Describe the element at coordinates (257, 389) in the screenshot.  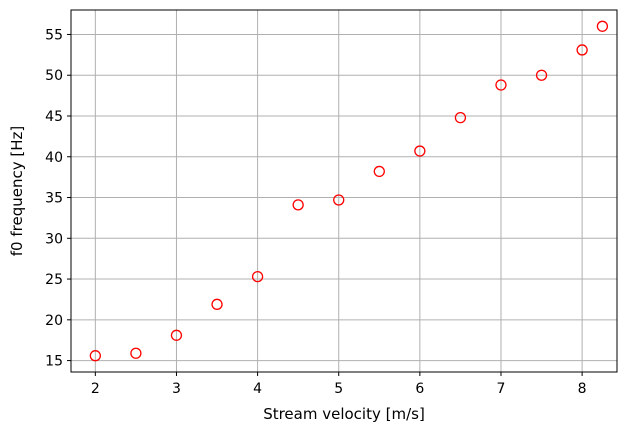
I see `x-tick-label: 4` at that location.